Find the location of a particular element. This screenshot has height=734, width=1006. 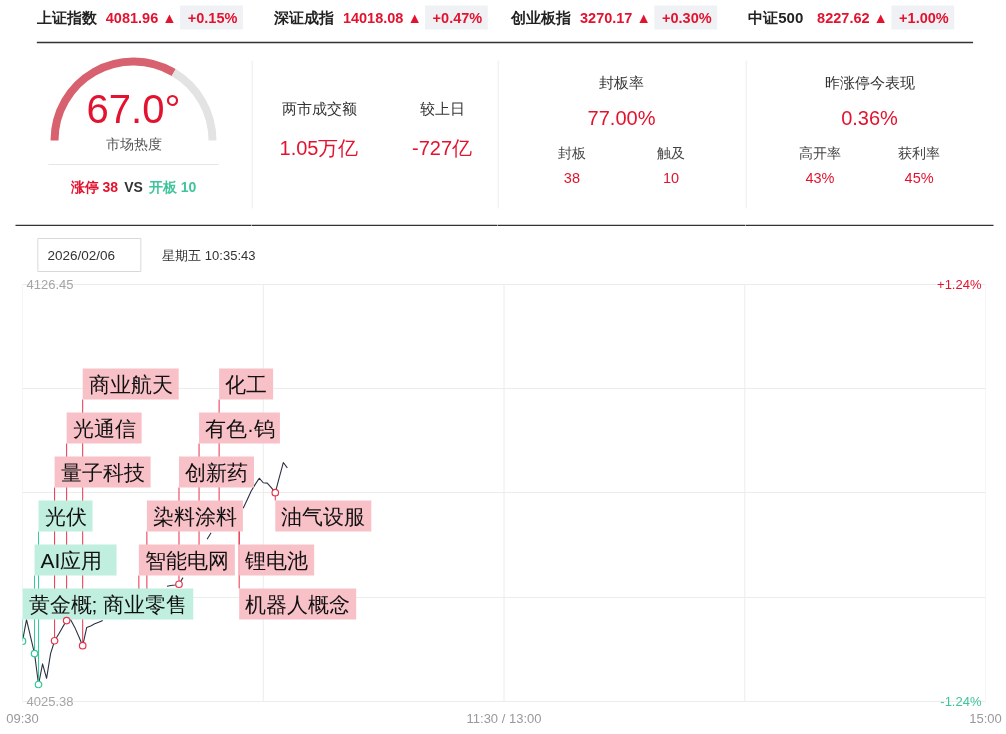

text: 封板 is located at coordinates (571, 153).